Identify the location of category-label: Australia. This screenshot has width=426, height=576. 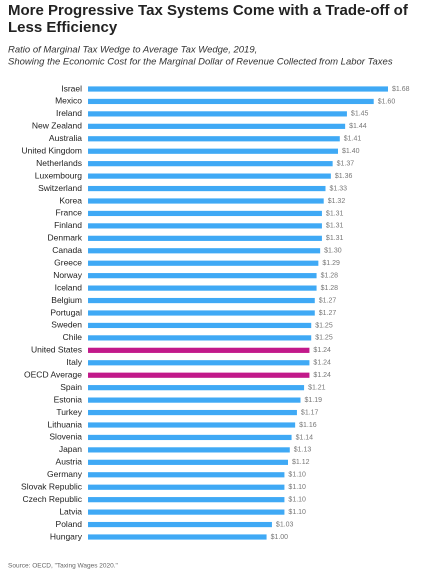
(65, 138).